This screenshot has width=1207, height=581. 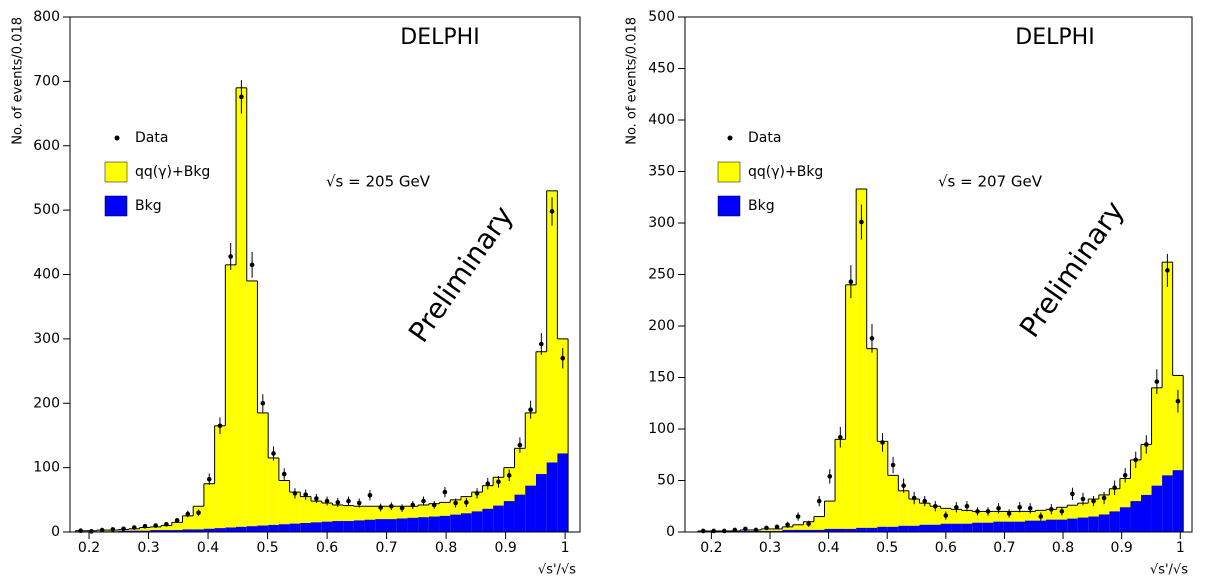 What do you see at coordinates (661, 120) in the screenshot?
I see `y-tick-label: 400` at bounding box center [661, 120].